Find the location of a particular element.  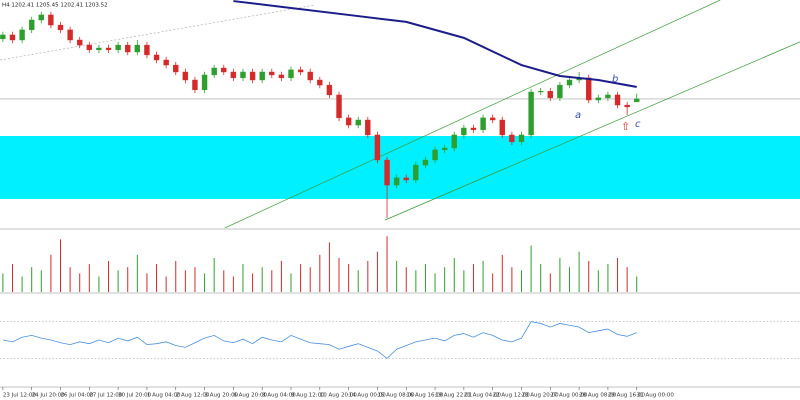

x-tick-label: 2 Aug 12:00 is located at coordinates (193, 396).